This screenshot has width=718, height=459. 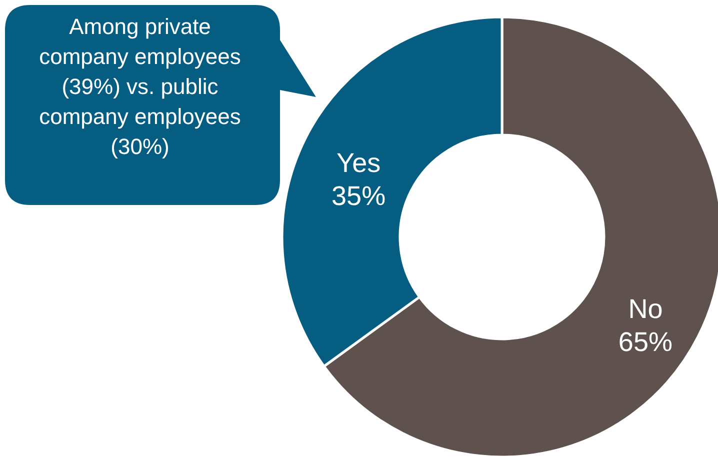 What do you see at coordinates (358, 163) in the screenshot?
I see `slice-label: Yes` at bounding box center [358, 163].